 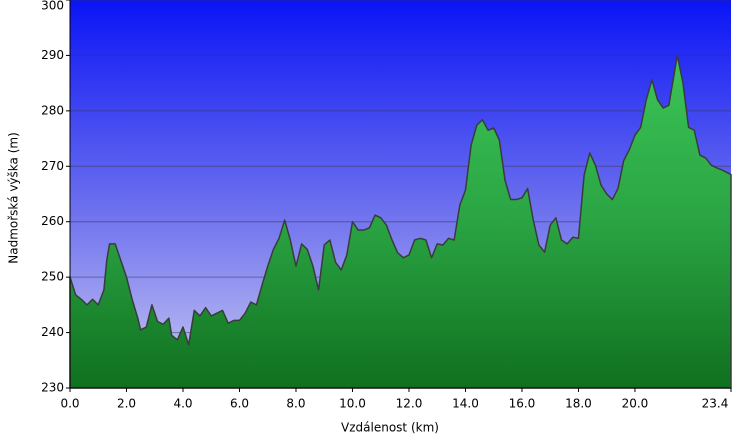 What do you see at coordinates (52, 277) in the screenshot?
I see `y-tick-label: 250` at bounding box center [52, 277].